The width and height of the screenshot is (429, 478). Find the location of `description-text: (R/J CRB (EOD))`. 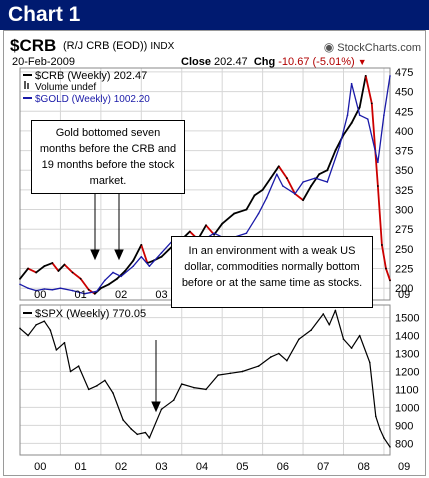

description-text: (R/J CRB (EOD)) is located at coordinates (105, 46).